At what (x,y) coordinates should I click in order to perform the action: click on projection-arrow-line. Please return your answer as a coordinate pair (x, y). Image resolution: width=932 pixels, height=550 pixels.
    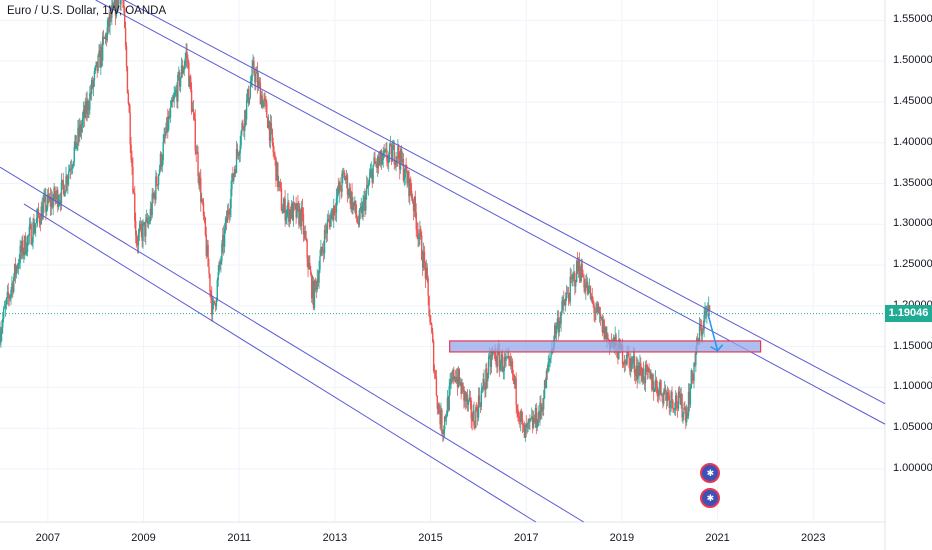
    Looking at the image, I should click on (713, 332).